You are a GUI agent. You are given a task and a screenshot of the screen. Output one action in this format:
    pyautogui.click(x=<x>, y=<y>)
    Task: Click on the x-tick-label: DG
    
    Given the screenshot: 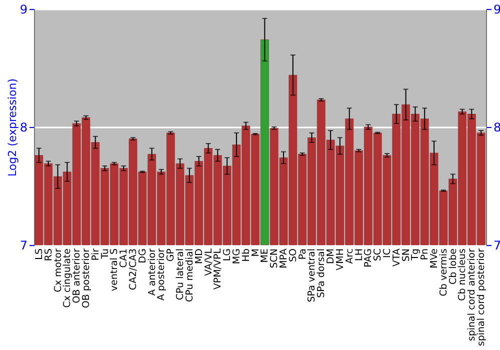 What is the action you would take?
    pyautogui.click(x=142, y=256)
    